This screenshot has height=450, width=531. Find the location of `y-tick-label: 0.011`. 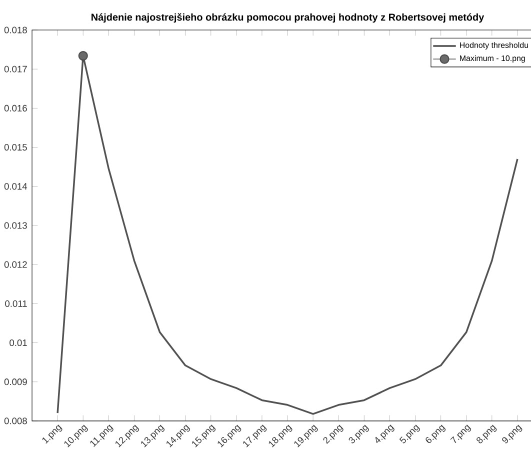

y-tick-label: 0.011 is located at coordinates (16, 303).